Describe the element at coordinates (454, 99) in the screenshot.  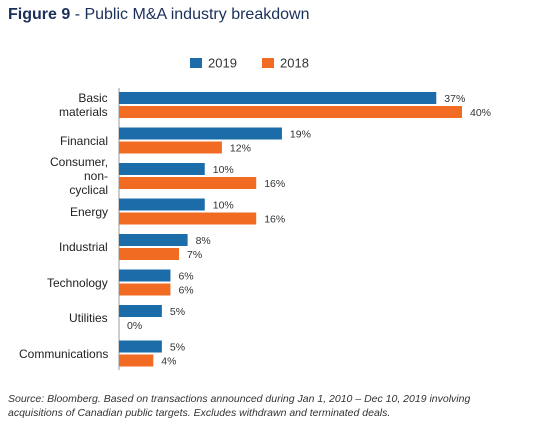
I see `value-label: 37%` at that location.